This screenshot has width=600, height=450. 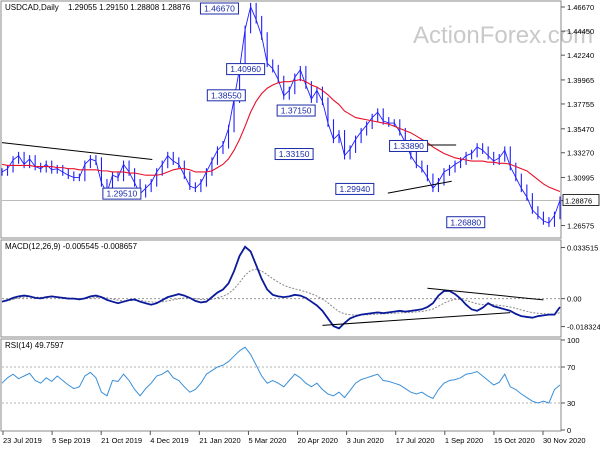 I want to click on price-callout-label: 1.29510, so click(x=122, y=194).